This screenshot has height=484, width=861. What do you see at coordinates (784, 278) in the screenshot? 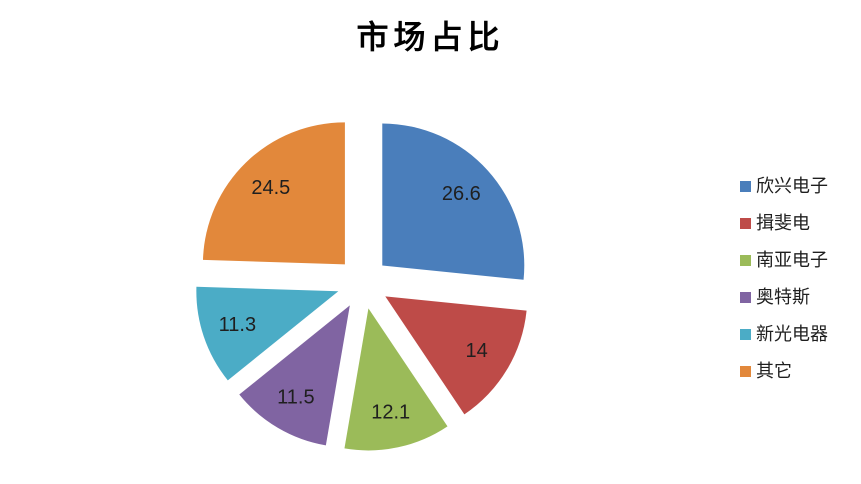
I see `chart-legend: 欣兴电子揖斐电南亚电子奥特斯新光电器其它` at bounding box center [784, 278].